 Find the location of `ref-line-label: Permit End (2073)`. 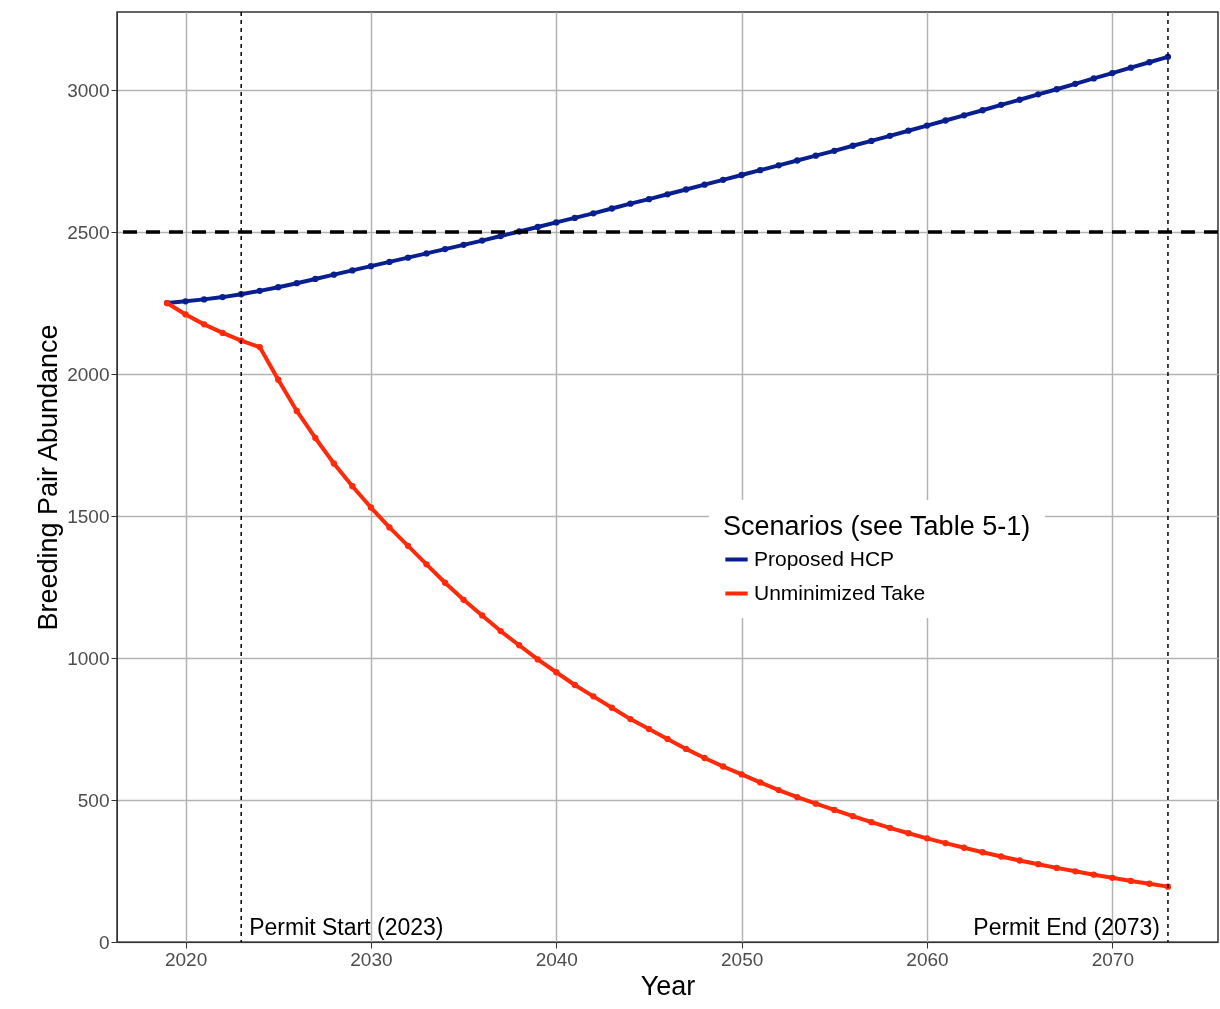

ref-line-label: Permit End (2073) is located at coordinates (1066, 927).